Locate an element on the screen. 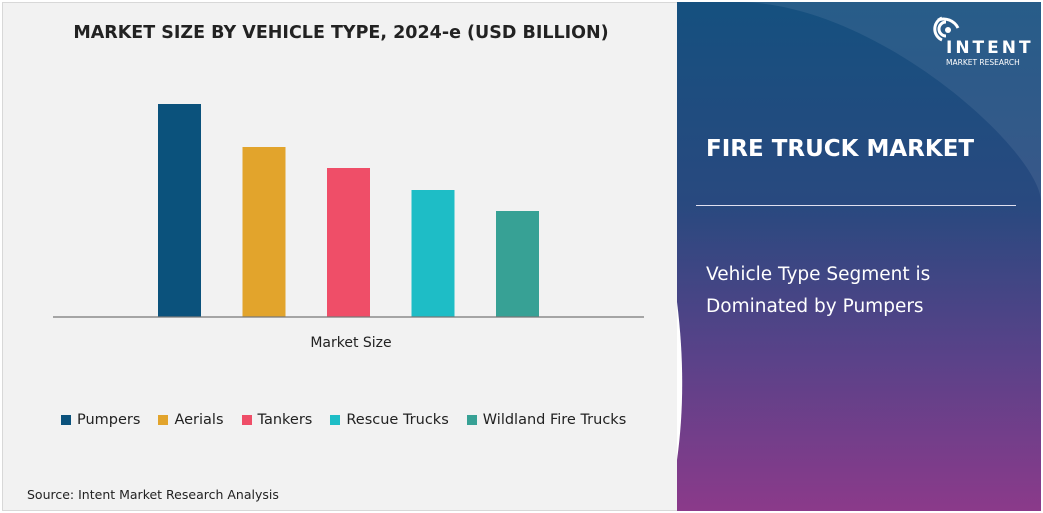  legend-item: Wildland Fire Trucks is located at coordinates (546, 420).